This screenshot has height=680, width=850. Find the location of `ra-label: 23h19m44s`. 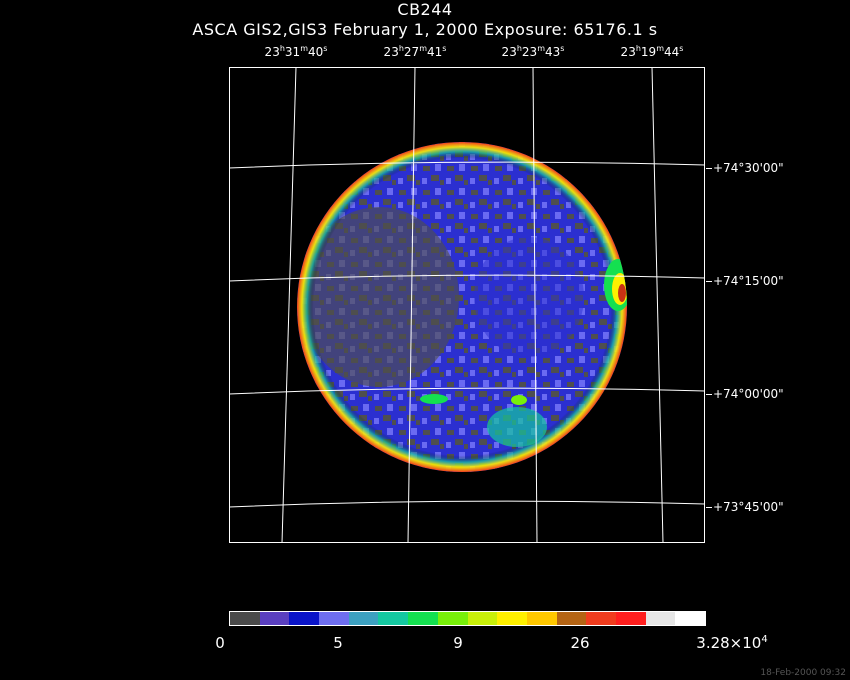

ra-label: 23h19m44s is located at coordinates (652, 51).